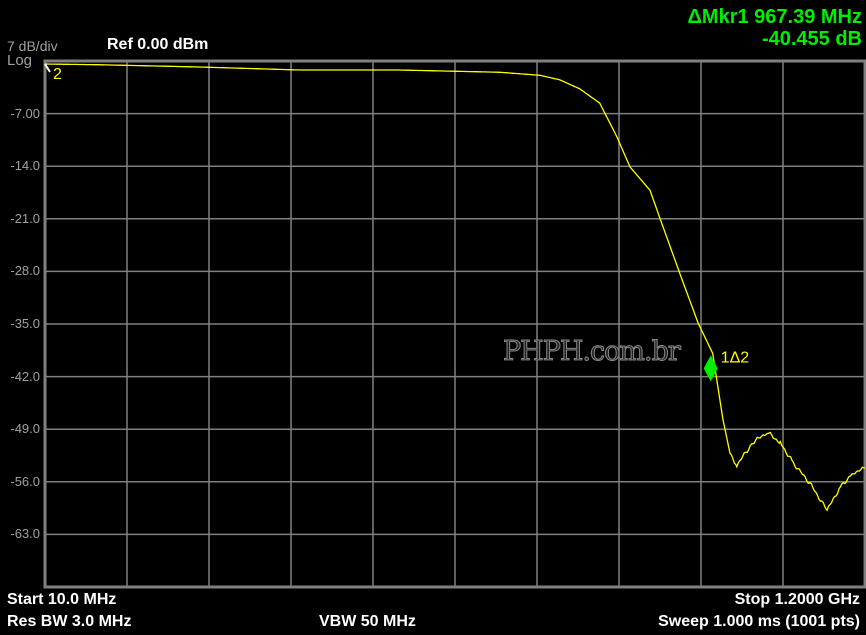 The image size is (866, 635). What do you see at coordinates (20, 60) in the screenshot?
I see `scale-type-label: Log` at bounding box center [20, 60].